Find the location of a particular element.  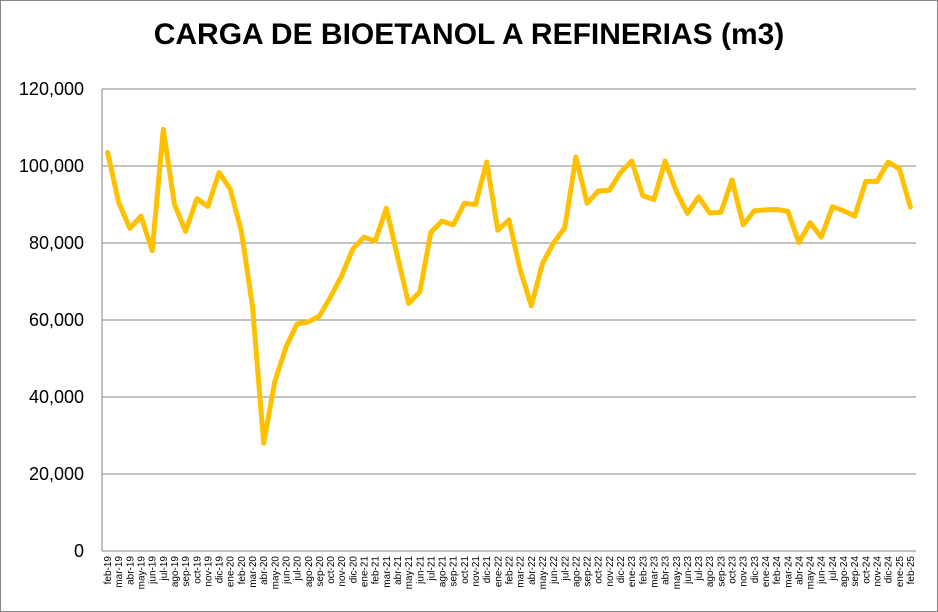

y-tick-label: 80,000 is located at coordinates (56, 243).